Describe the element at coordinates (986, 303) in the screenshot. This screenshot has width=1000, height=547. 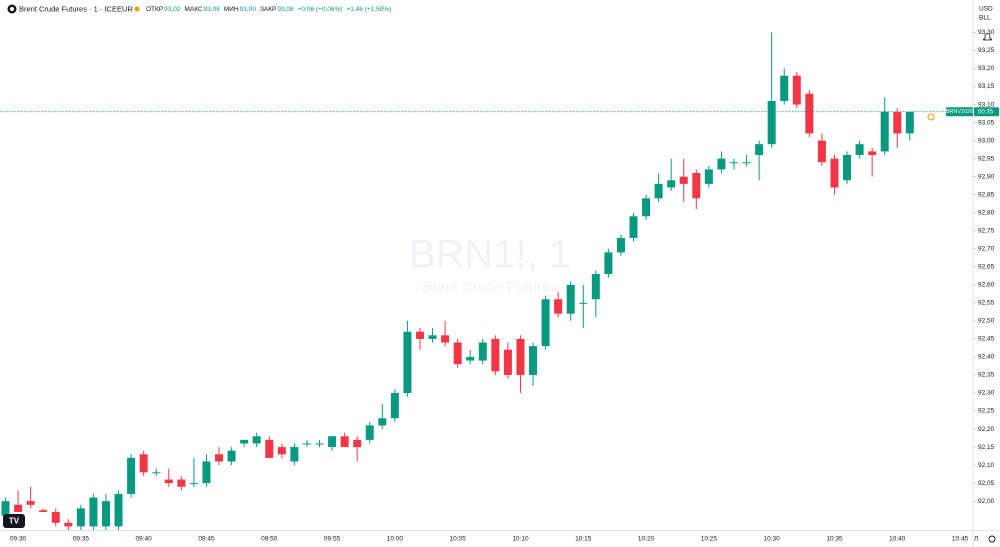
I see `y-tick-label: 92,55` at that location.